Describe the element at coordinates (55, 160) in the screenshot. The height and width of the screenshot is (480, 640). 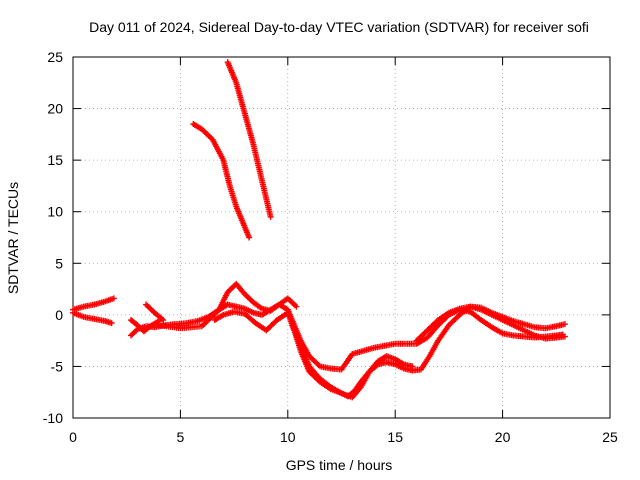
I see `y-tick-label: 15` at that location.